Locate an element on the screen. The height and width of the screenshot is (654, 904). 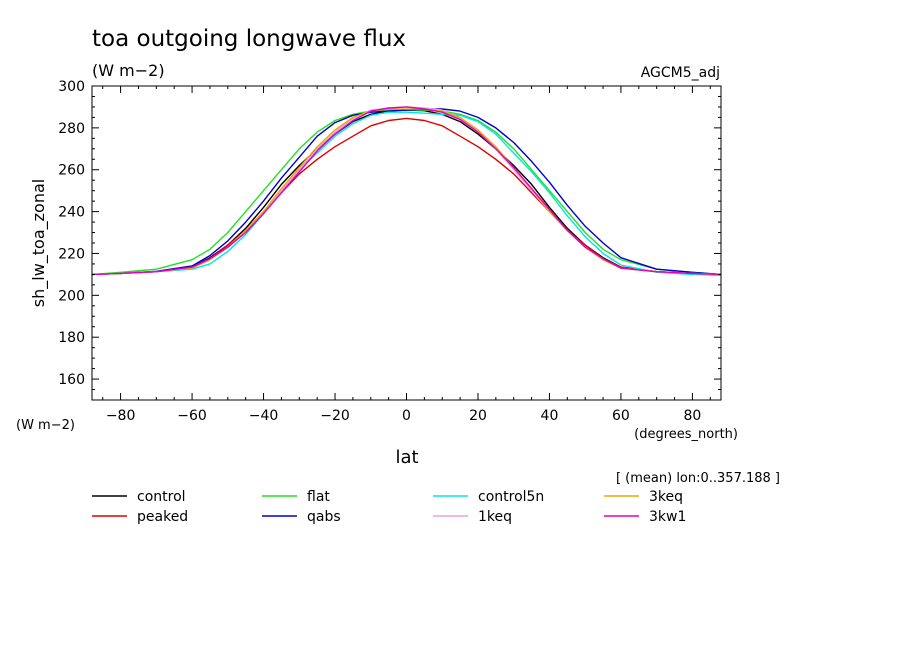
y-tick-label: 240 is located at coordinates (71, 213).